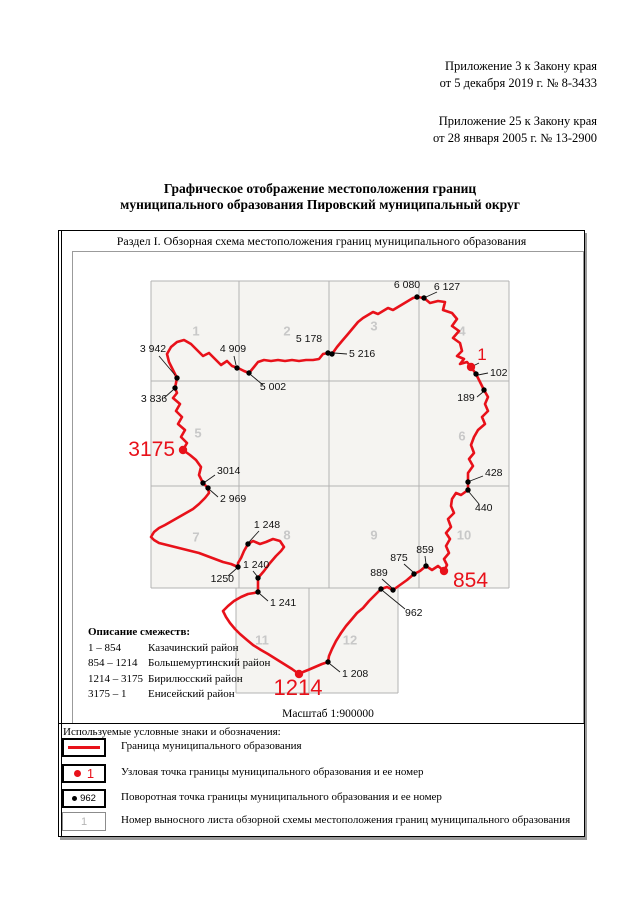 This screenshot has width=640, height=905. I want to click on node-point-number: 854, so click(470, 580).